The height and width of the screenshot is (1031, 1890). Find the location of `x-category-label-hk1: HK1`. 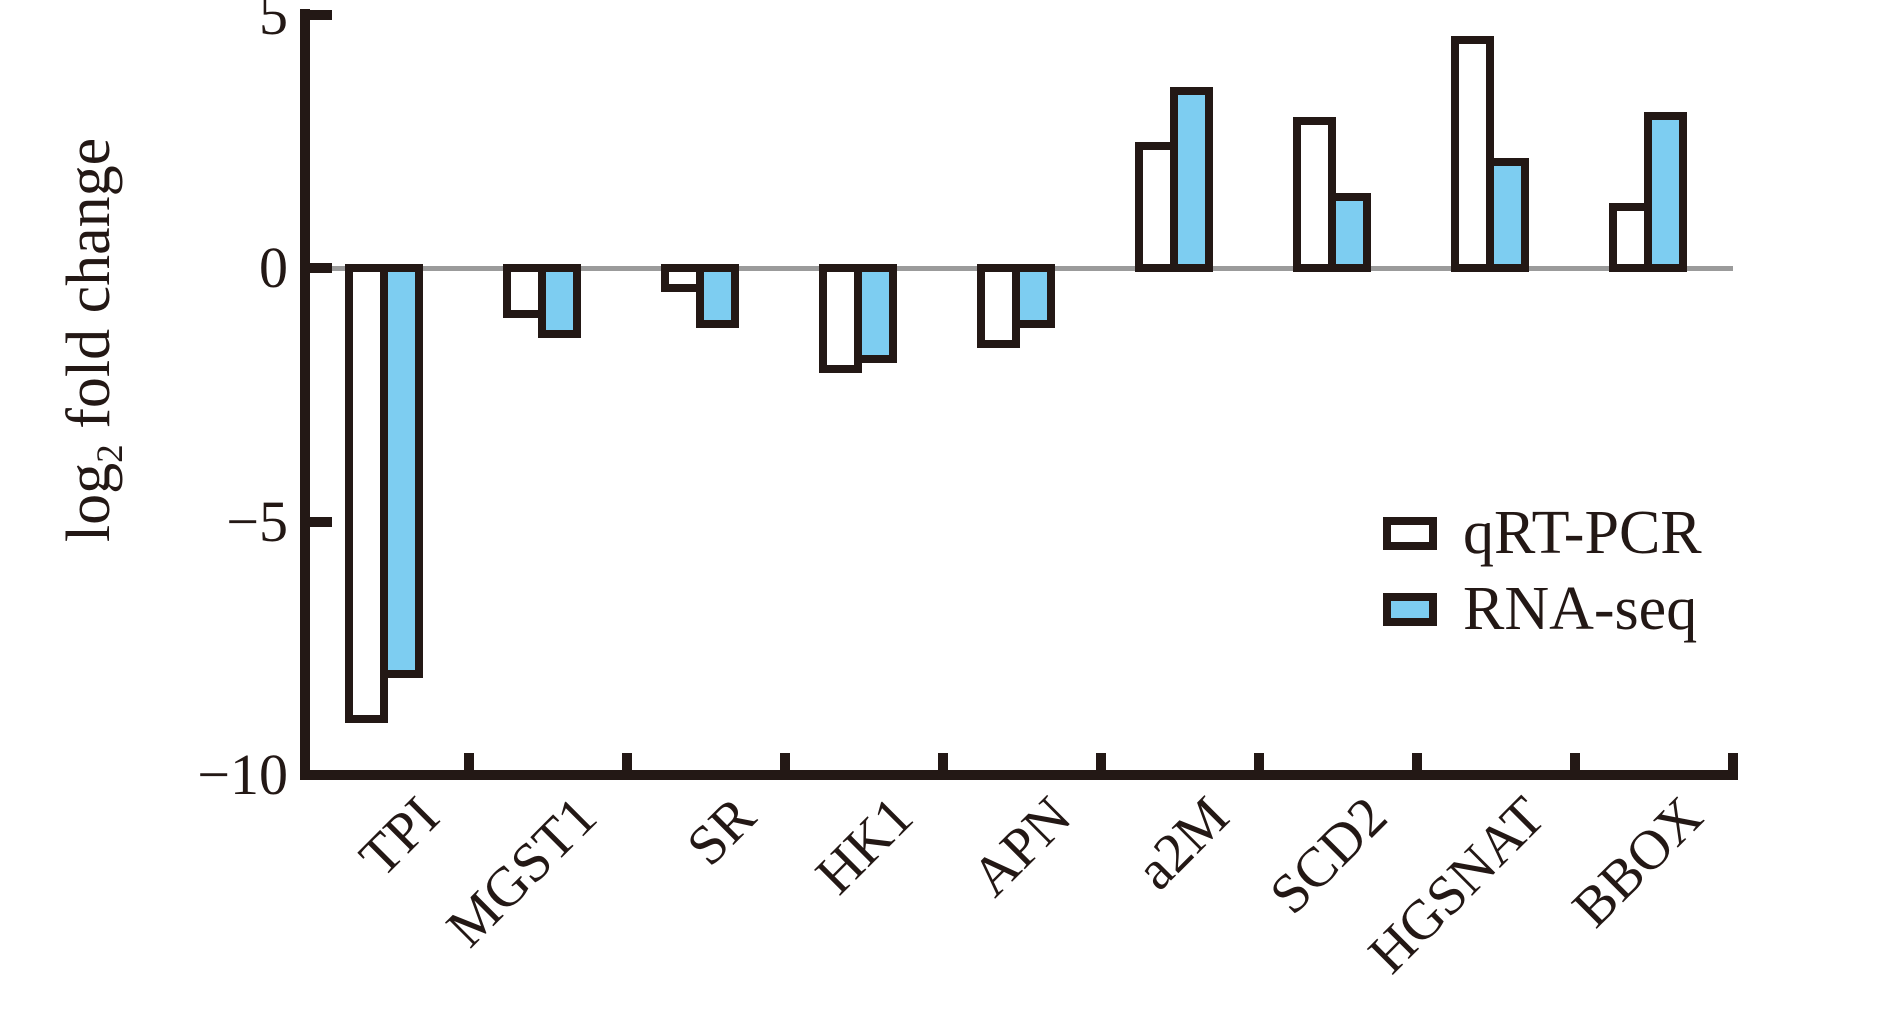

x-category-label-hk1: HK1 is located at coordinates (865, 846).